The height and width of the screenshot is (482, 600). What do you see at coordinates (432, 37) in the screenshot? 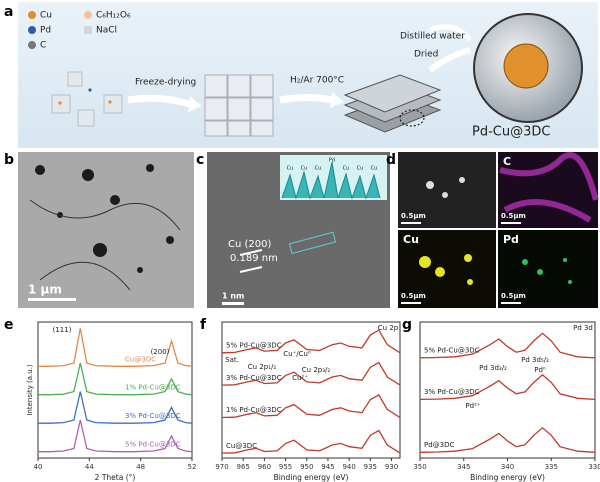
I see `step-label: Distilled water` at bounding box center [432, 37].